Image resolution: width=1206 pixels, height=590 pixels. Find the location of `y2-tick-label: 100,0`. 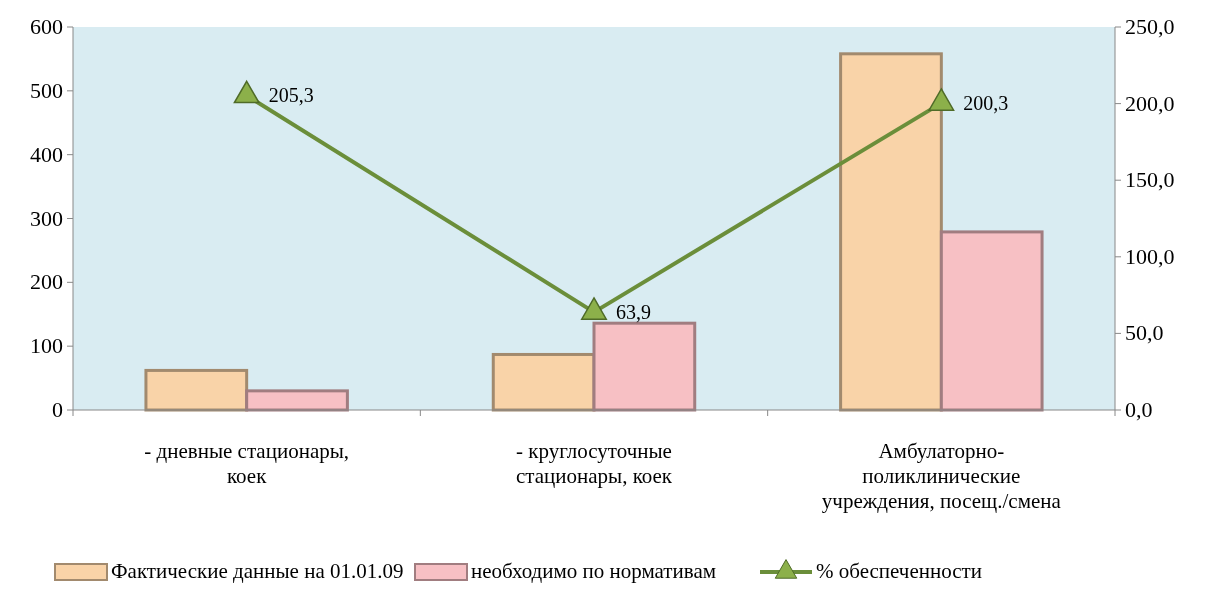

y2-tick-label: 100,0 is located at coordinates (1150, 256).